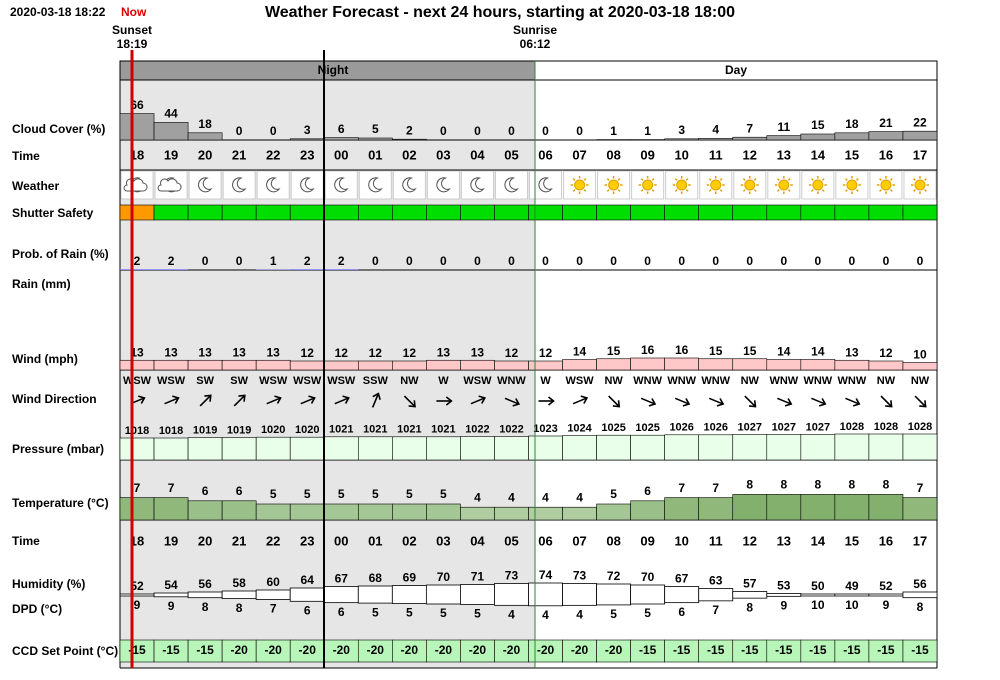 Image resolution: width=1000 pixels, height=680 pixels. Describe the element at coordinates (409, 430) in the screenshot. I see `pressure-value: 1021` at that location.